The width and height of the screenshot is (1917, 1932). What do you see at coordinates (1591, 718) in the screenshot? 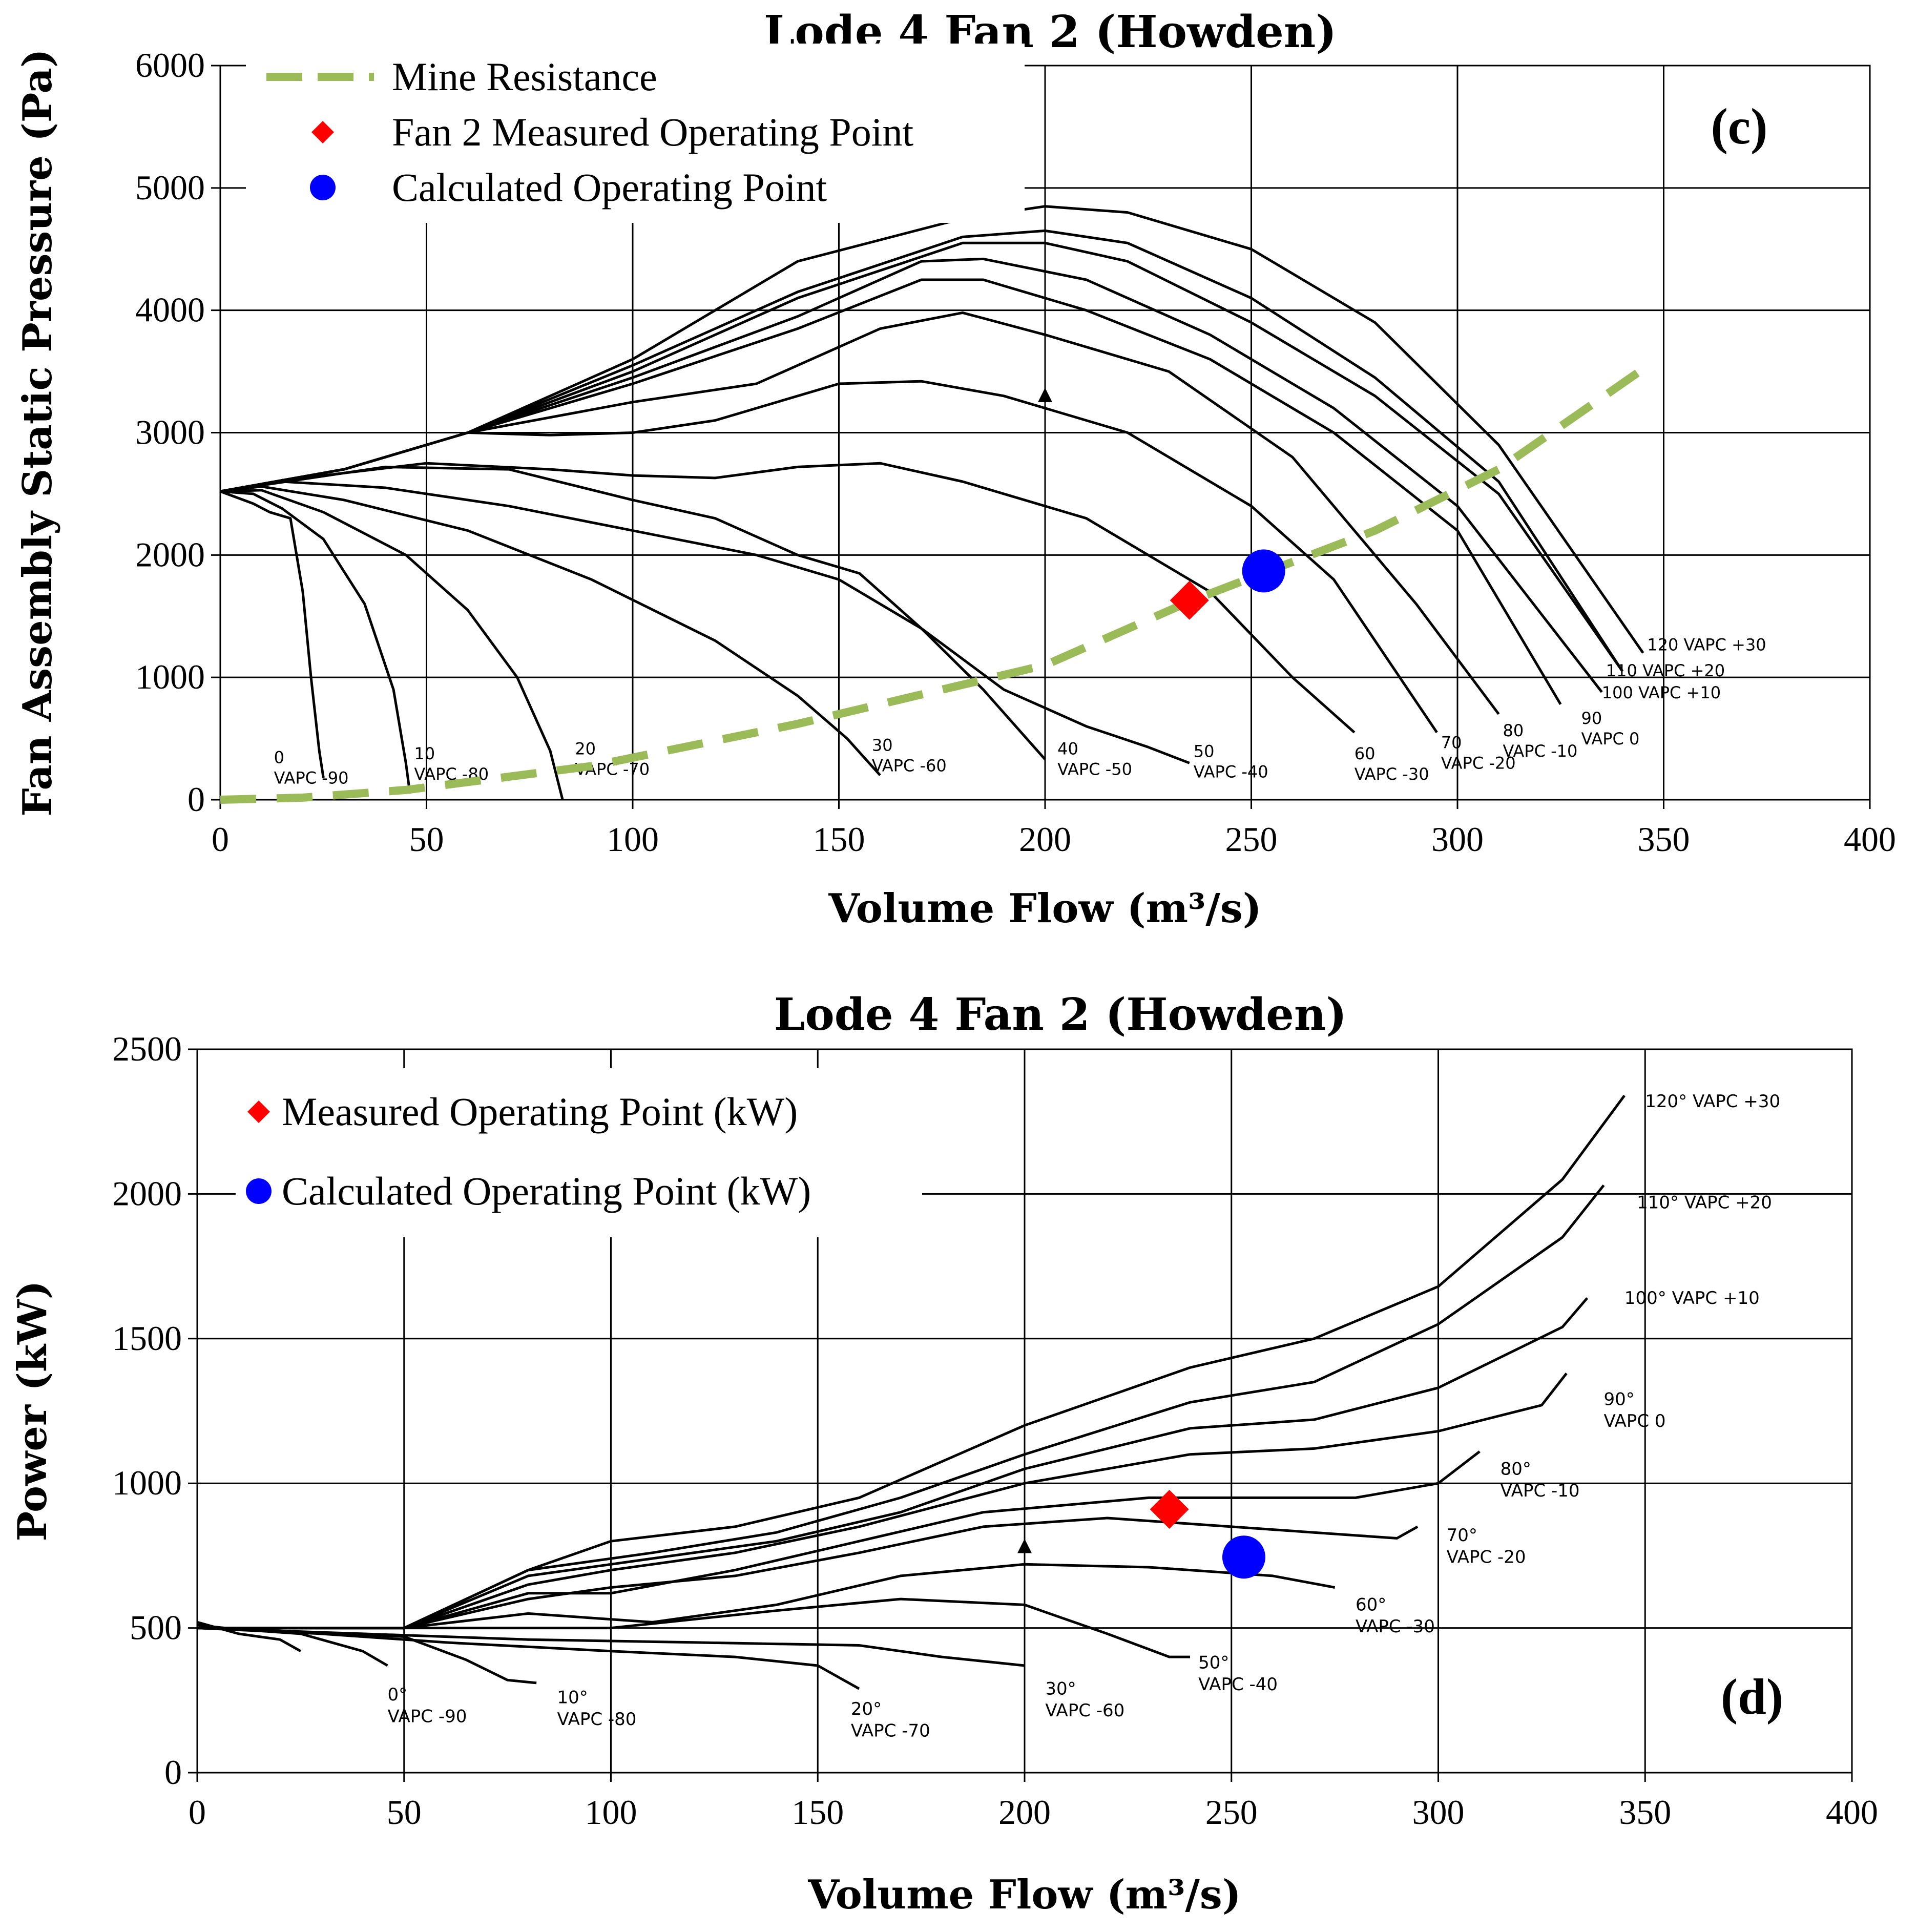
I see `fan-curve-label: 90` at bounding box center [1591, 718].